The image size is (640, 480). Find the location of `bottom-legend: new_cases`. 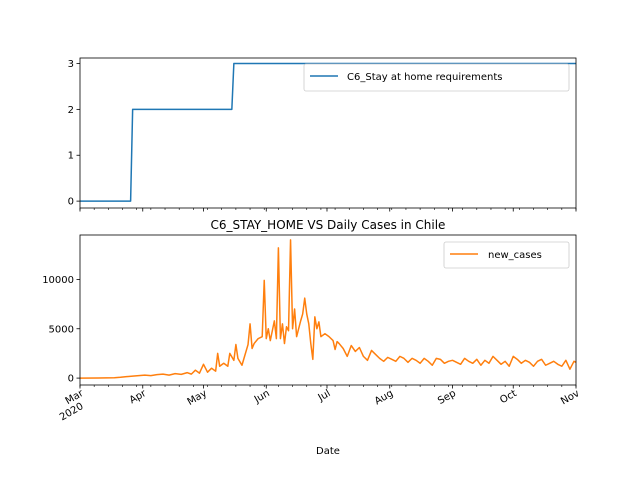

bottom-legend: new_cases is located at coordinates (506, 255).